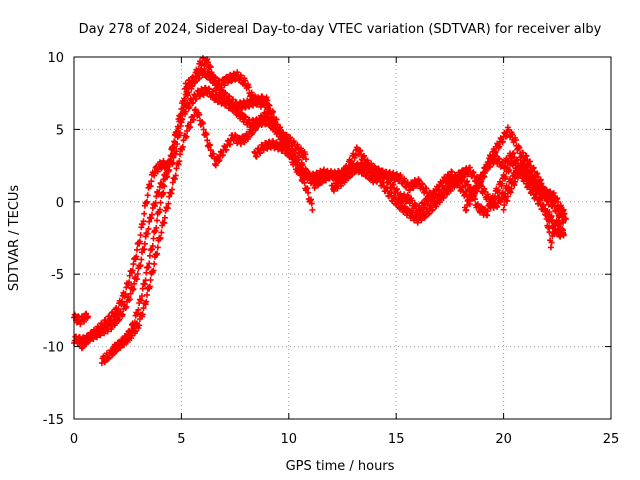 This screenshot has height=480, width=640. I want to click on x-tick-label: 0, so click(74, 439).